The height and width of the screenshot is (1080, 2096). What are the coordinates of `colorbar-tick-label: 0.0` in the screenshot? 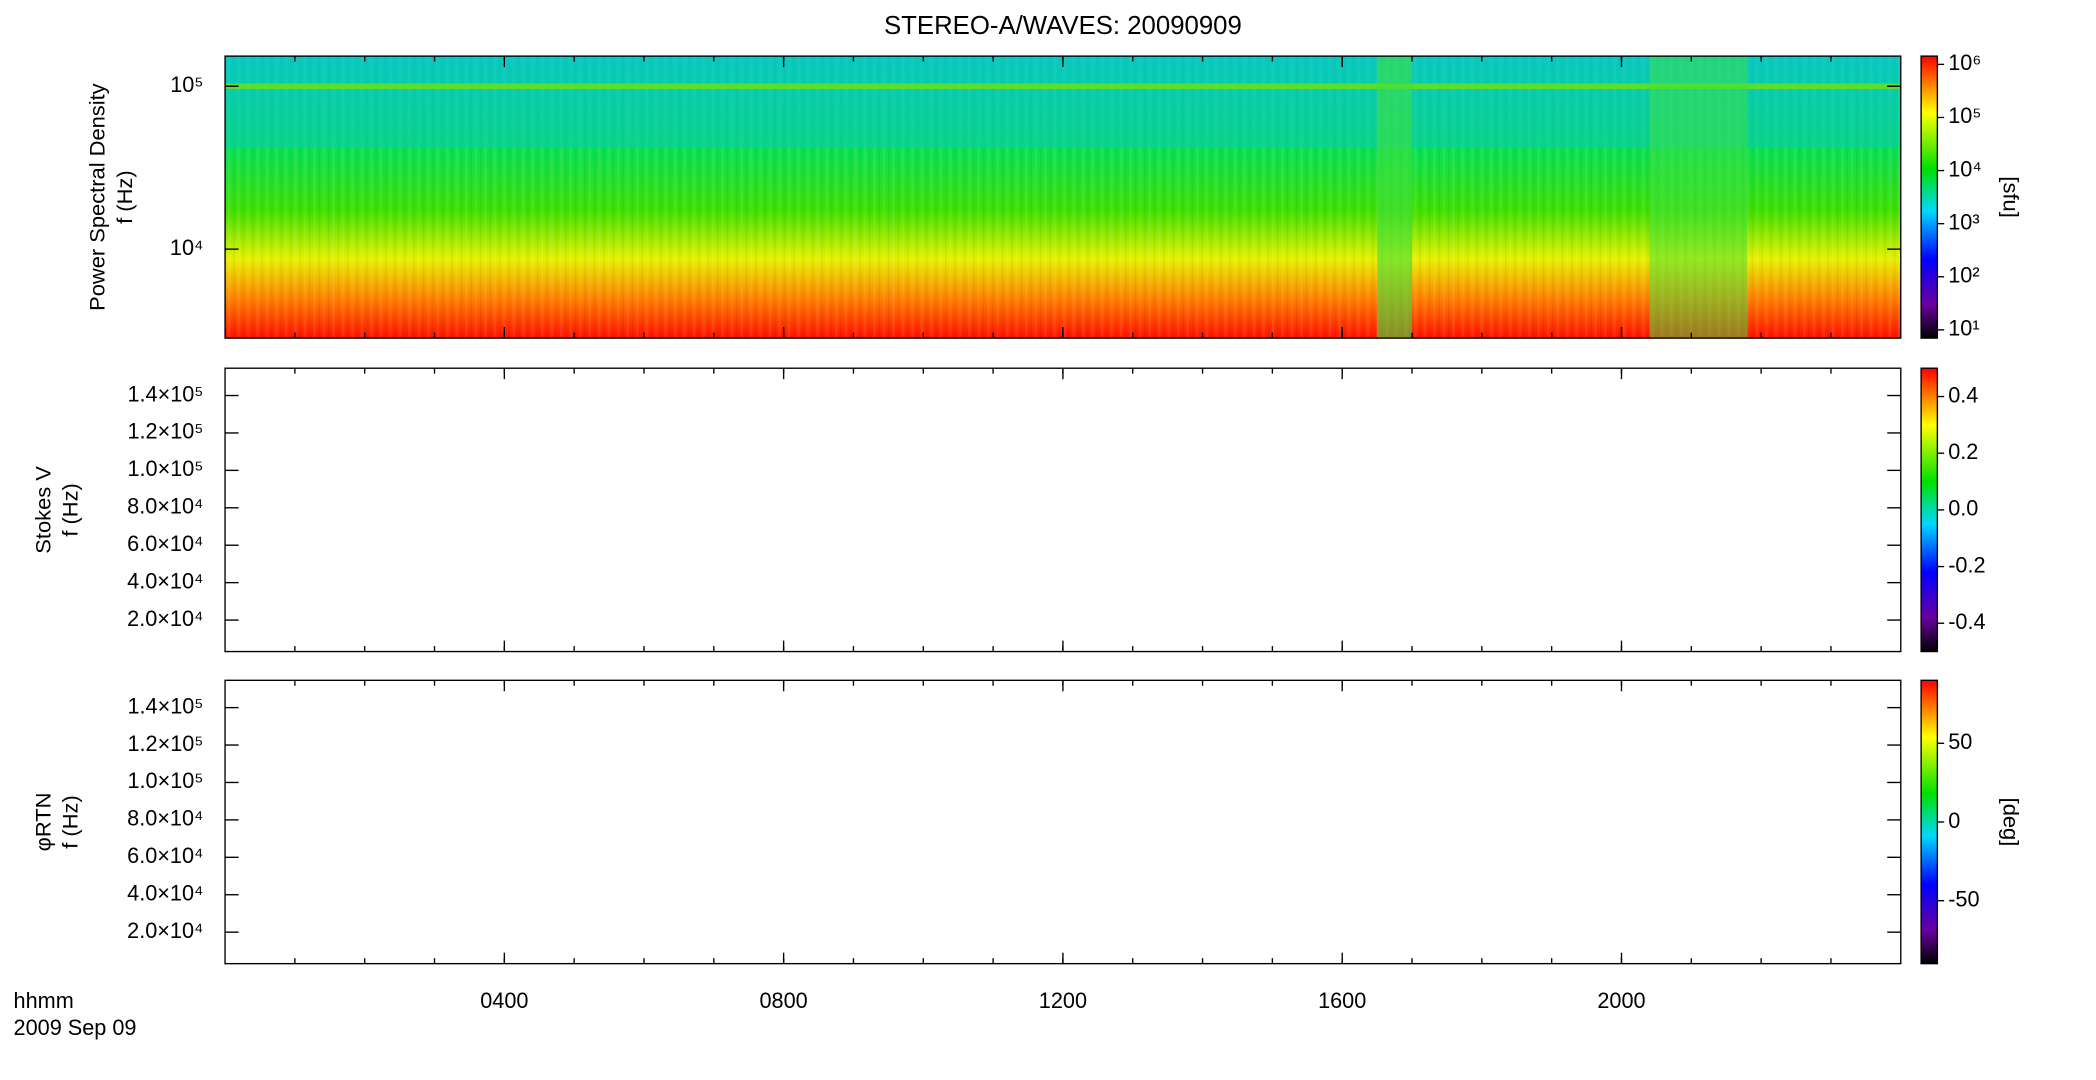 It's located at (1963, 508).